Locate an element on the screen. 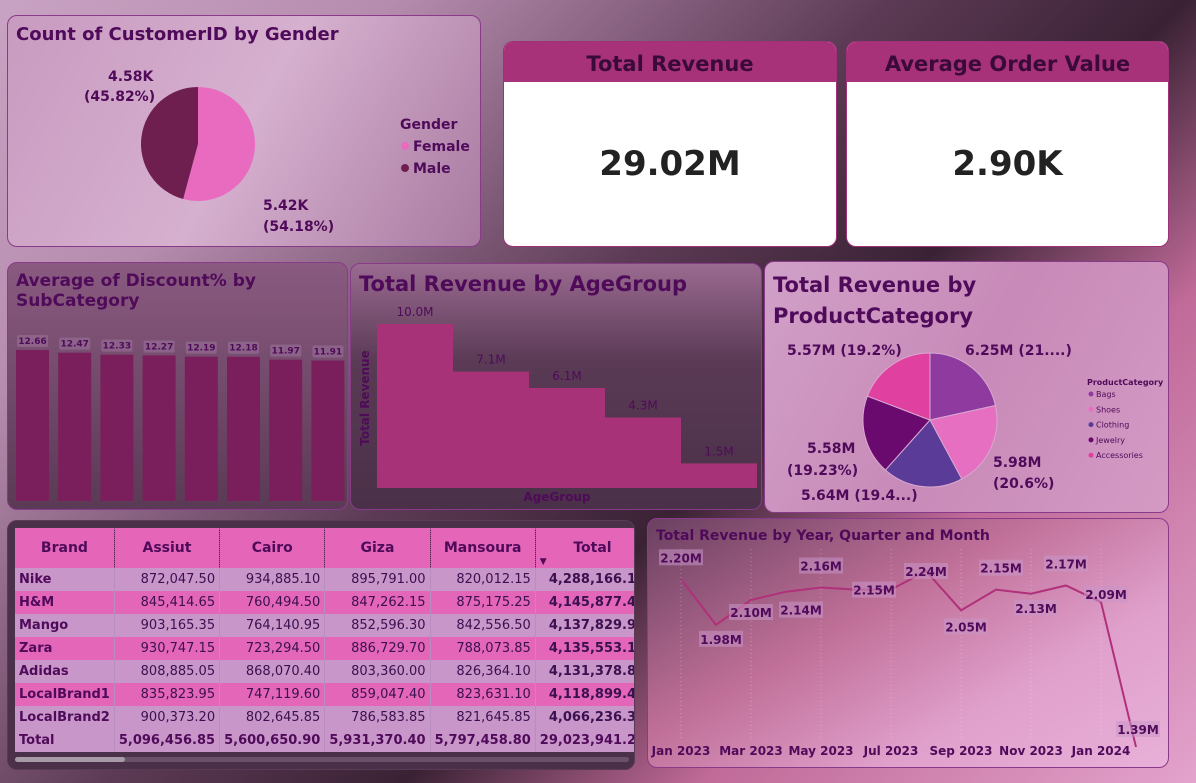  table-cell: 788,073.85 is located at coordinates (483, 648).